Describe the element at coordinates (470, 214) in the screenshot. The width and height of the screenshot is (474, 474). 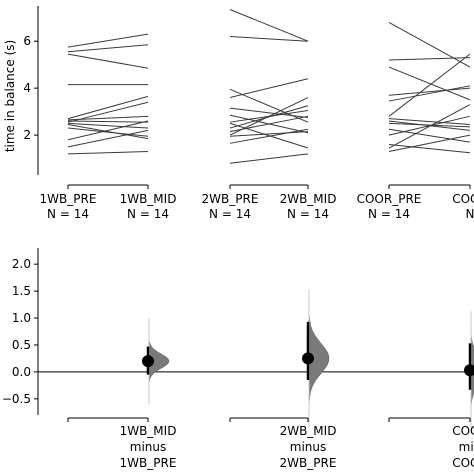
I see `group-x-tick-label: N` at that location.